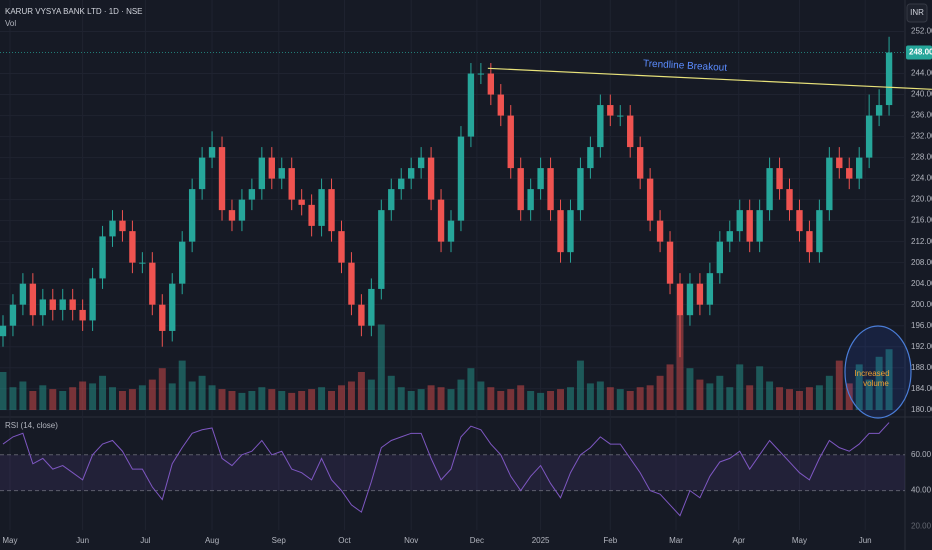 This screenshot has width=932, height=550. Describe the element at coordinates (921, 136) in the screenshot. I see `y-tick-label: 232.00` at that location.